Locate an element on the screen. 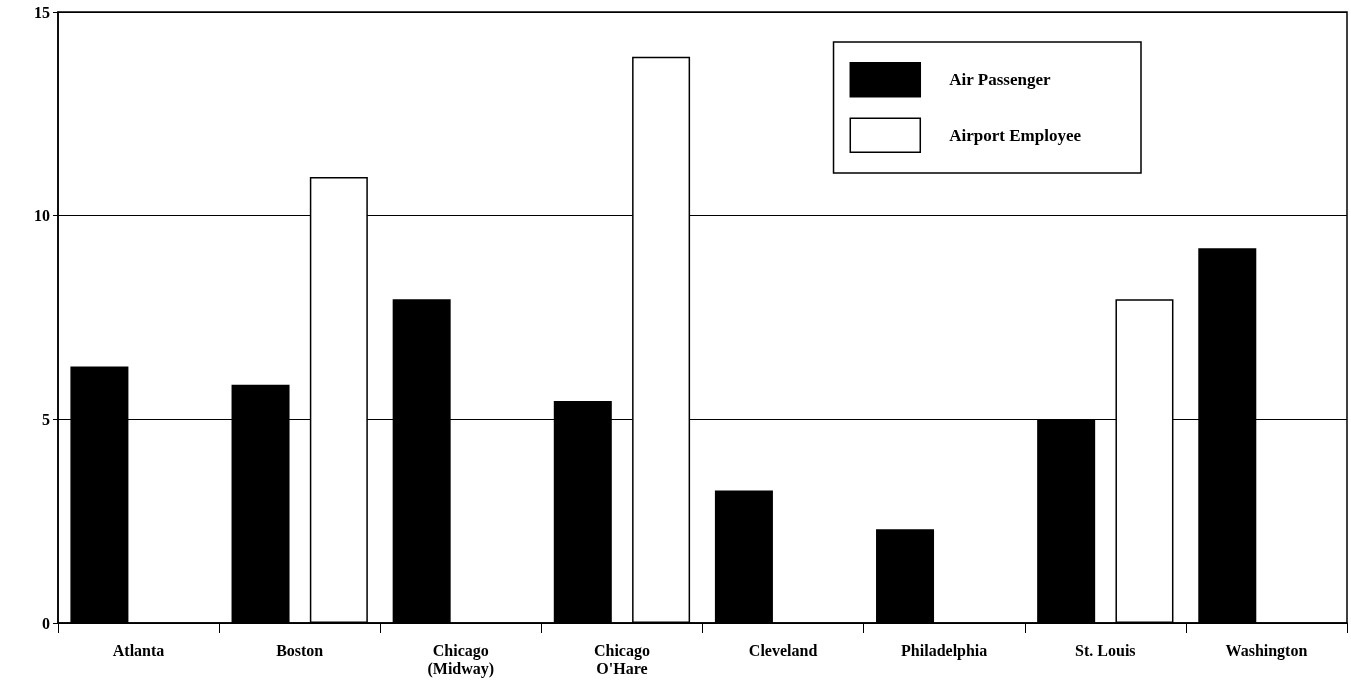  x-tick-label: Chicago O'Hare is located at coordinates (621, 659).